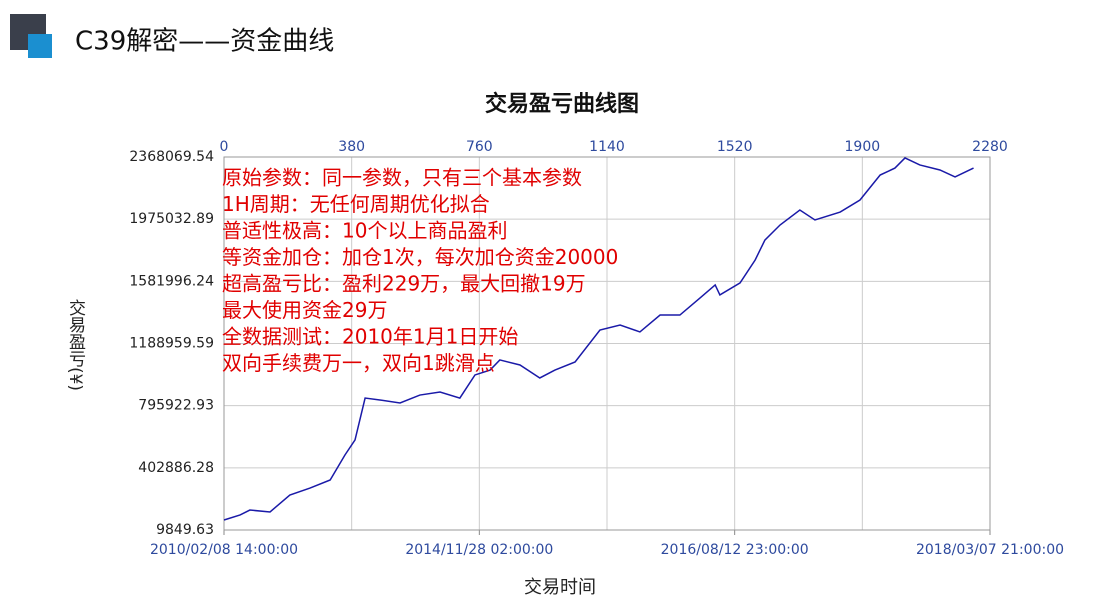 The height and width of the screenshot is (606, 1094). Describe the element at coordinates (402, 178) in the screenshot. I see `annotation: 原始参数：同一参数，只有三个基本参数` at that location.